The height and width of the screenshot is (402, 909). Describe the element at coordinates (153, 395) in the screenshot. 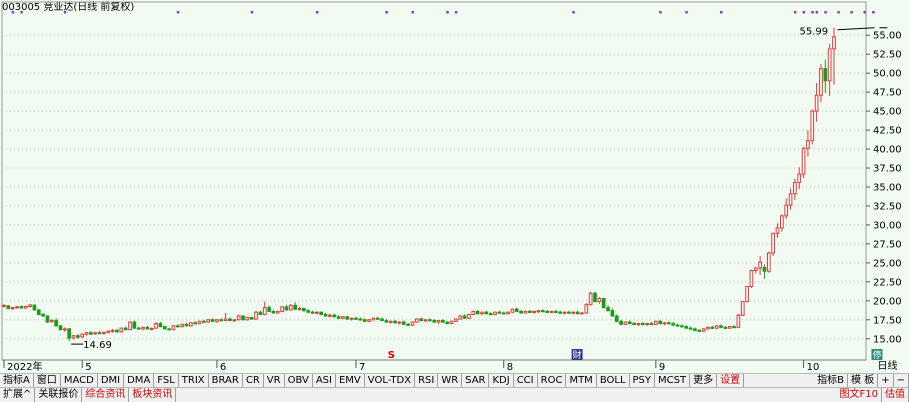

I see `bottom-tab: 板块资讯` at that location.